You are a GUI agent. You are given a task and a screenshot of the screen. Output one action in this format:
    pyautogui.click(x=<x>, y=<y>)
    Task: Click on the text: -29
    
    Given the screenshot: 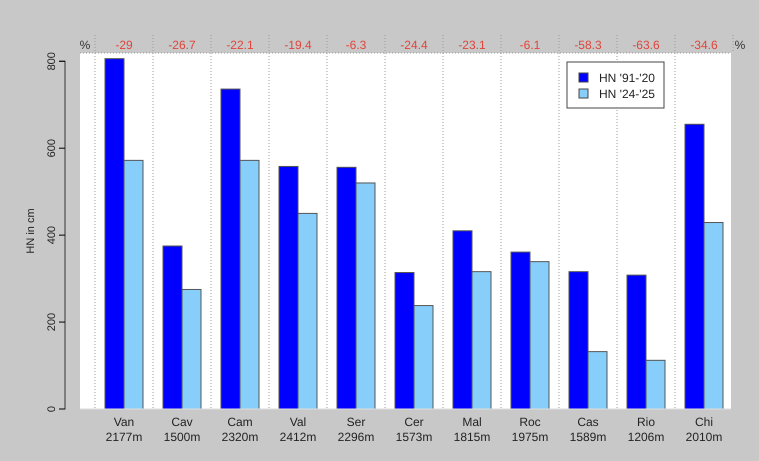 What is the action you would take?
    pyautogui.click(x=124, y=45)
    